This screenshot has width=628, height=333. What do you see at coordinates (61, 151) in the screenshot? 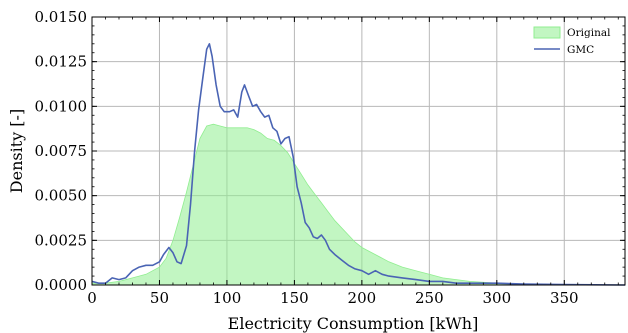
I see `y-tick-label: 0.0075` at bounding box center [61, 151].